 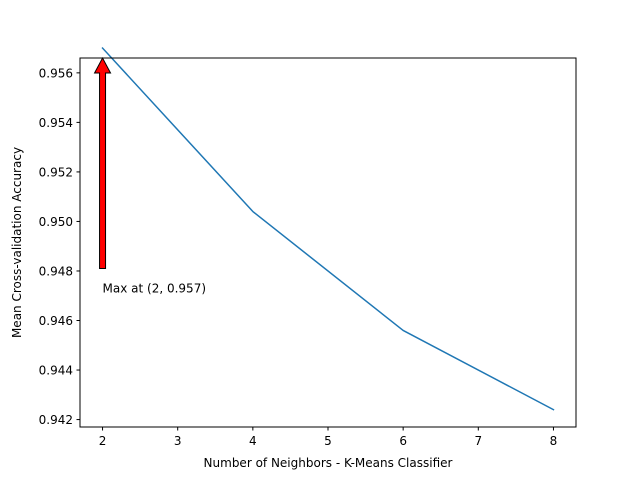 What do you see at coordinates (59, 246) in the screenshot?
I see `y-axis-ticks: 0.942 0.944 0.946 0.948 0.950 0.952 0.954 0.956` at bounding box center [59, 246].